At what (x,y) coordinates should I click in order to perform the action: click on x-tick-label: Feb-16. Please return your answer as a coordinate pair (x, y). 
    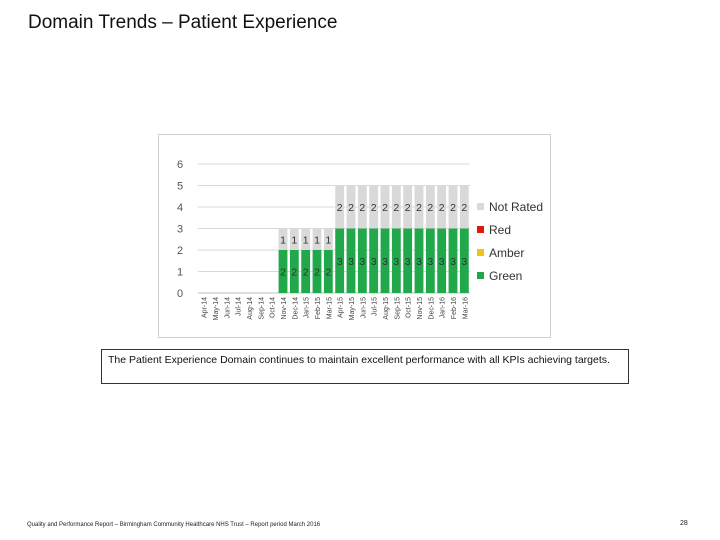
    Looking at the image, I should click on (454, 308).